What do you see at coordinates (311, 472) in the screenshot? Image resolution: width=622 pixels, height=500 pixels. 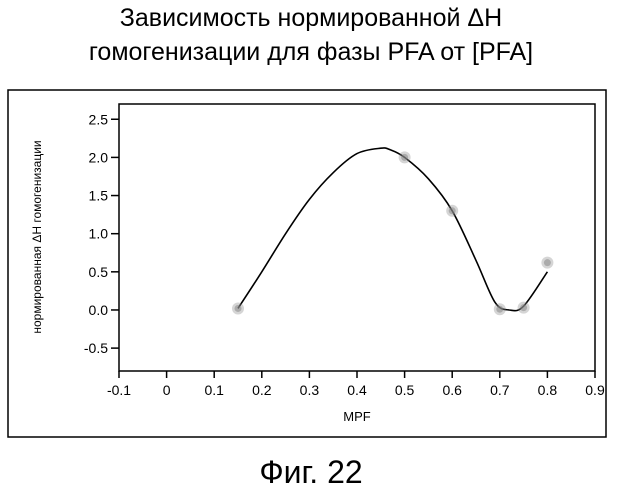 I see `figure-caption: Фиг. 22` at bounding box center [311, 472].